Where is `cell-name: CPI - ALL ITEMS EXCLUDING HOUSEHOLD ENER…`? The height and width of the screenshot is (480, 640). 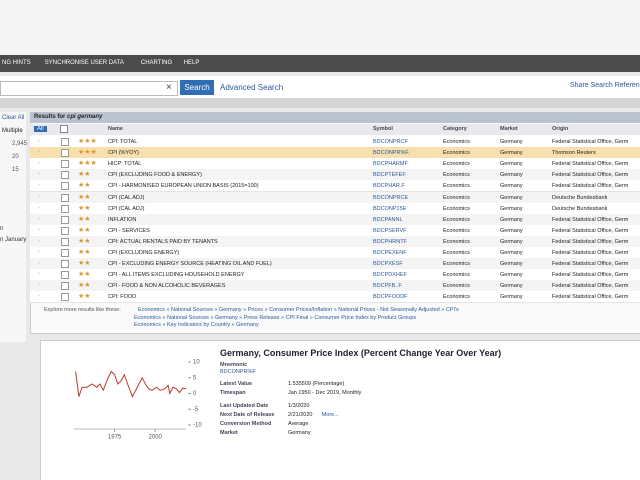 cell-name: CPI - ALL ITEMS EXCLUDING HOUSEHOLD ENER… is located at coordinates (176, 275).